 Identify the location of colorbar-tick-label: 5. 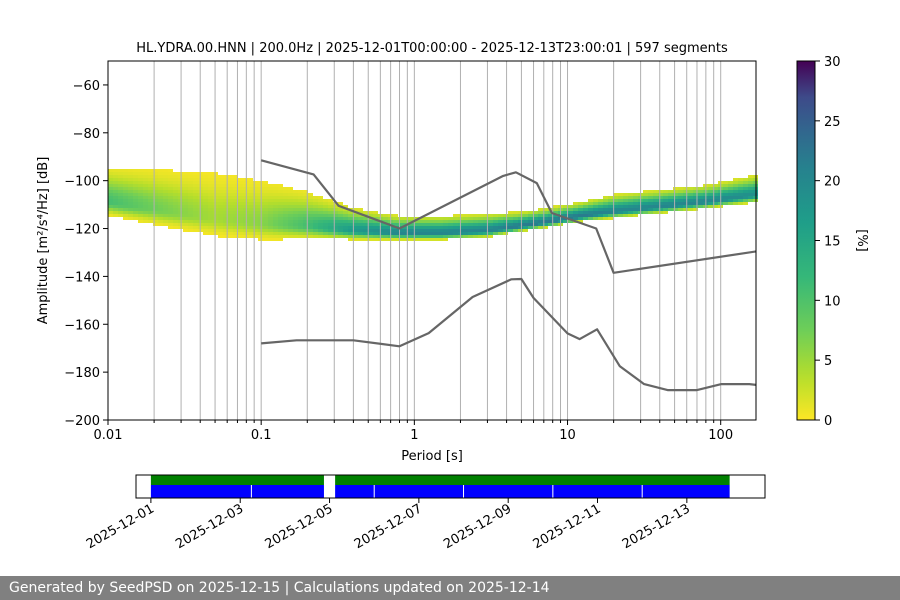
(828, 361).